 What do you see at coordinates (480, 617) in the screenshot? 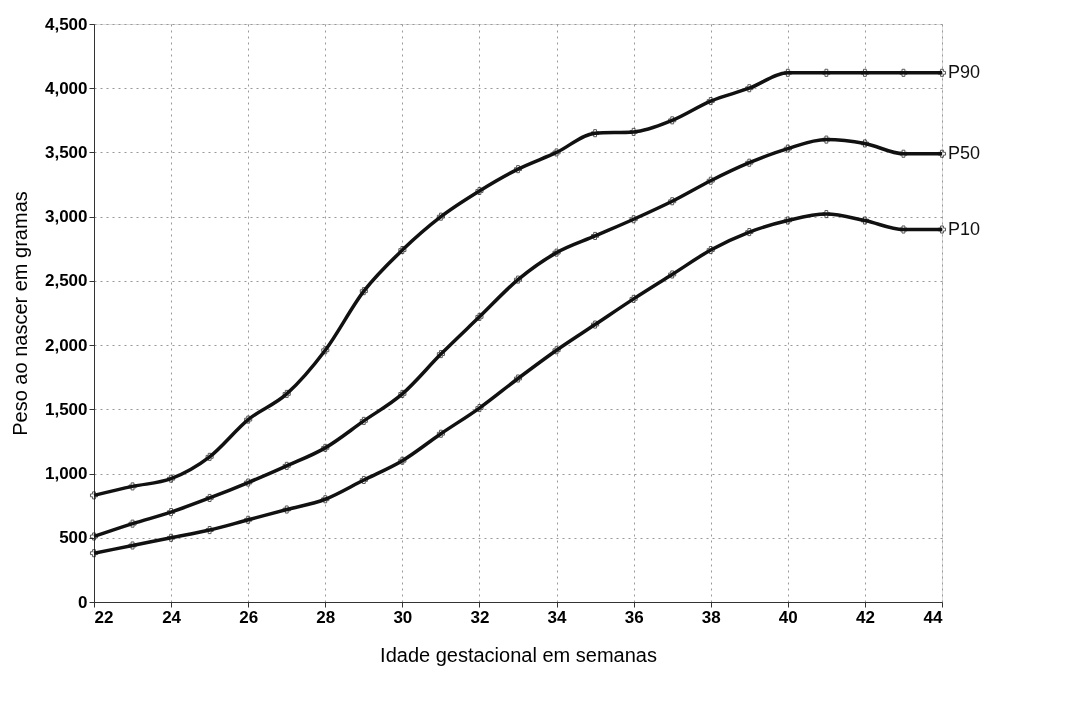
I see `x-tick-label: 32` at bounding box center [480, 617].